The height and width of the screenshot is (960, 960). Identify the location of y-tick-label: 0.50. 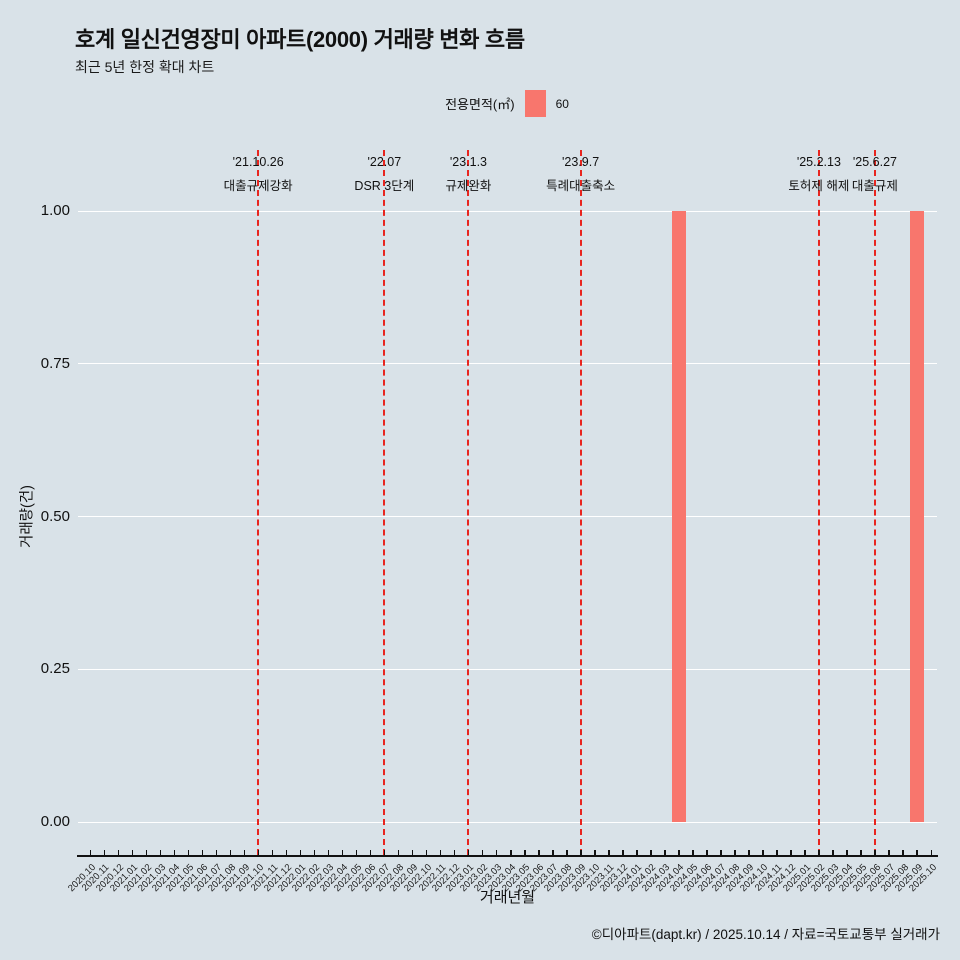
(55, 516).